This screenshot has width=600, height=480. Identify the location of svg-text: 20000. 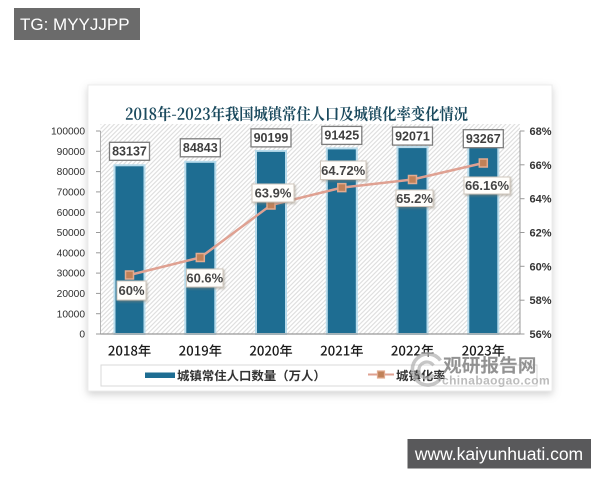
(71, 294).